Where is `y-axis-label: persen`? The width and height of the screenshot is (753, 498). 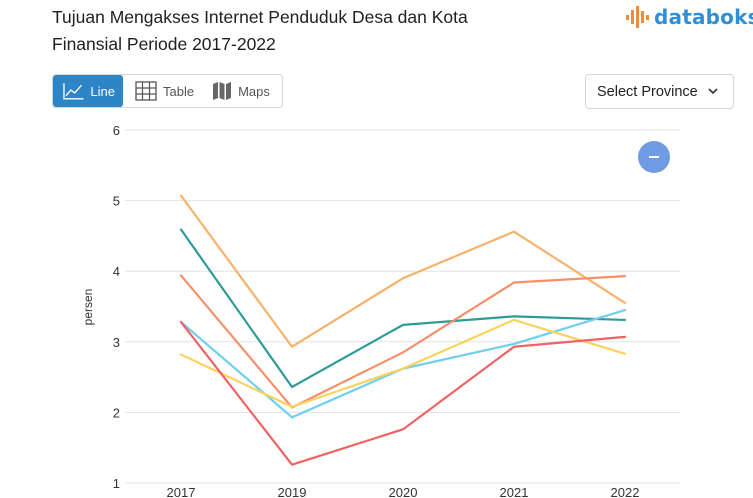
y-axis-label: persen is located at coordinates (88, 307).